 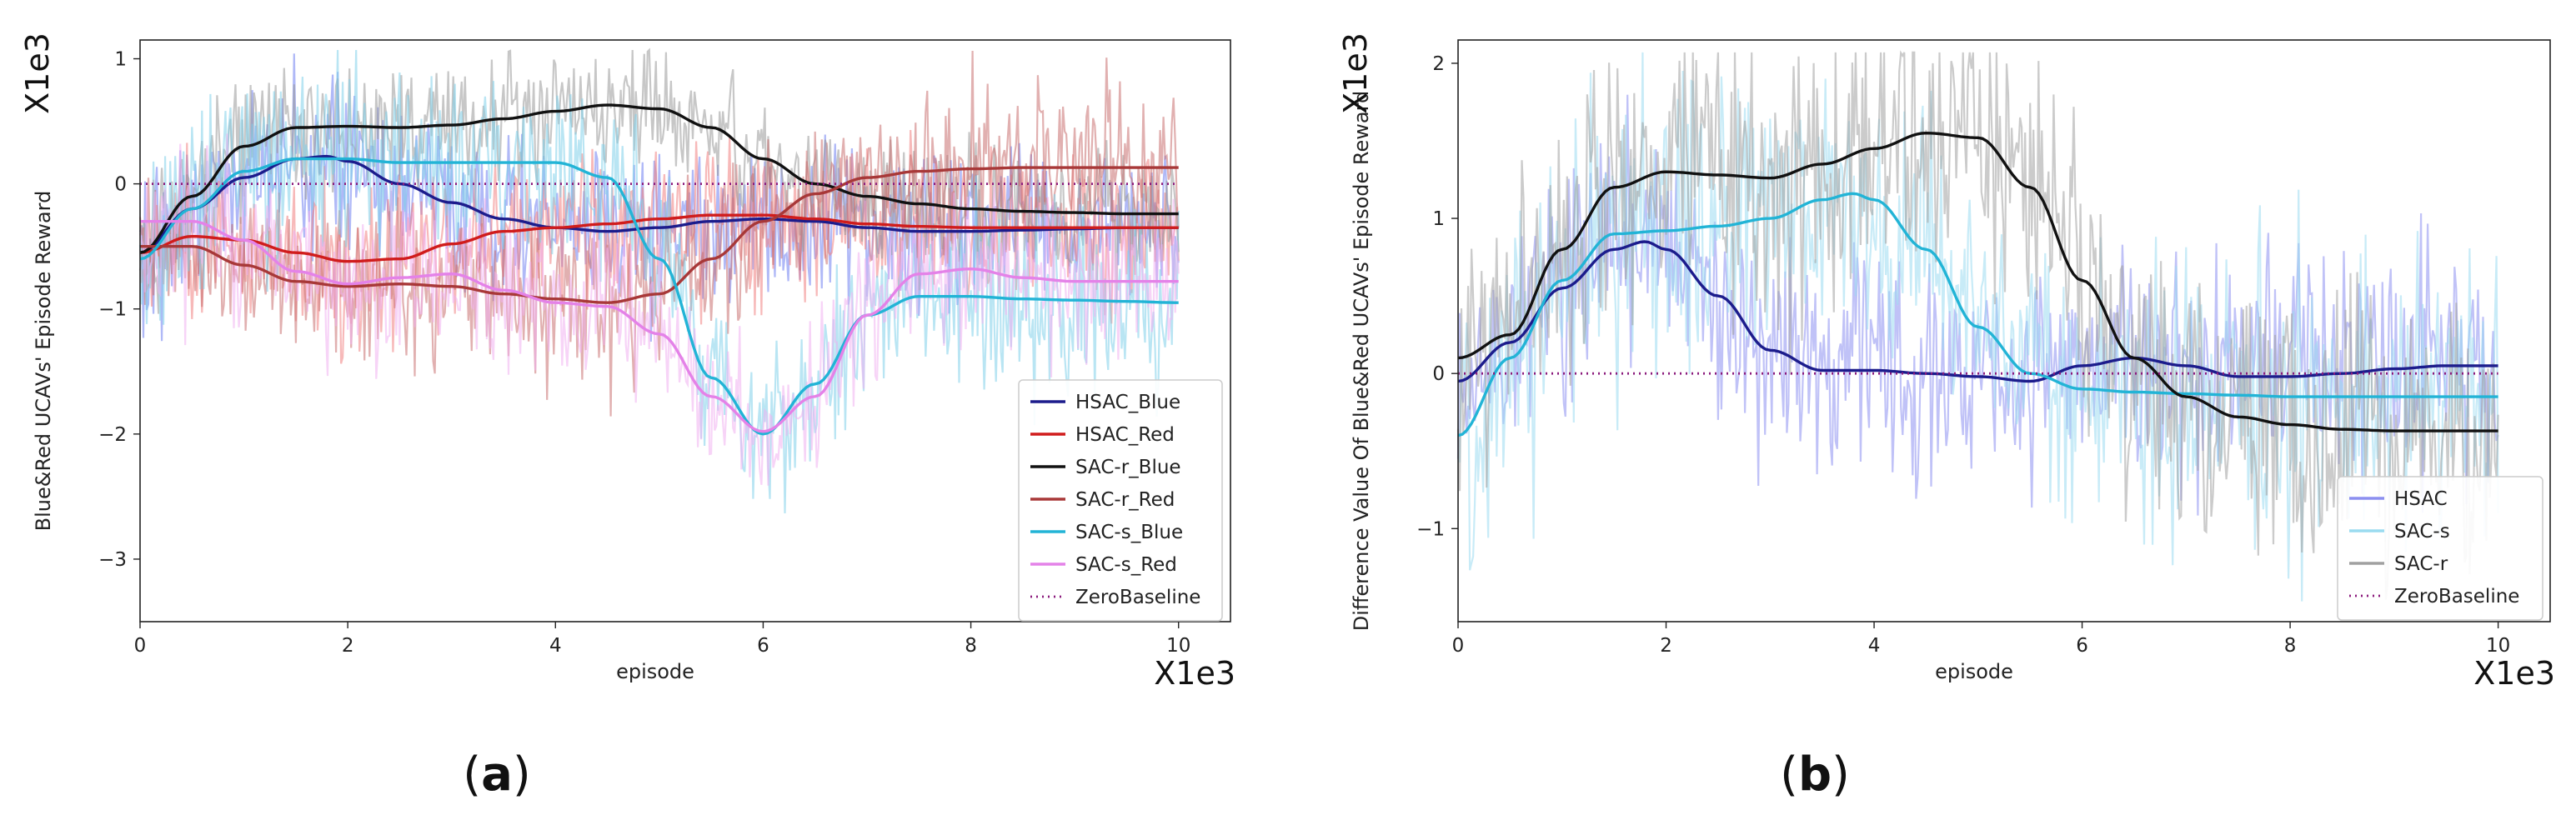 I want to click on chart-b-line-sac-s, so click(x=1977, y=315).